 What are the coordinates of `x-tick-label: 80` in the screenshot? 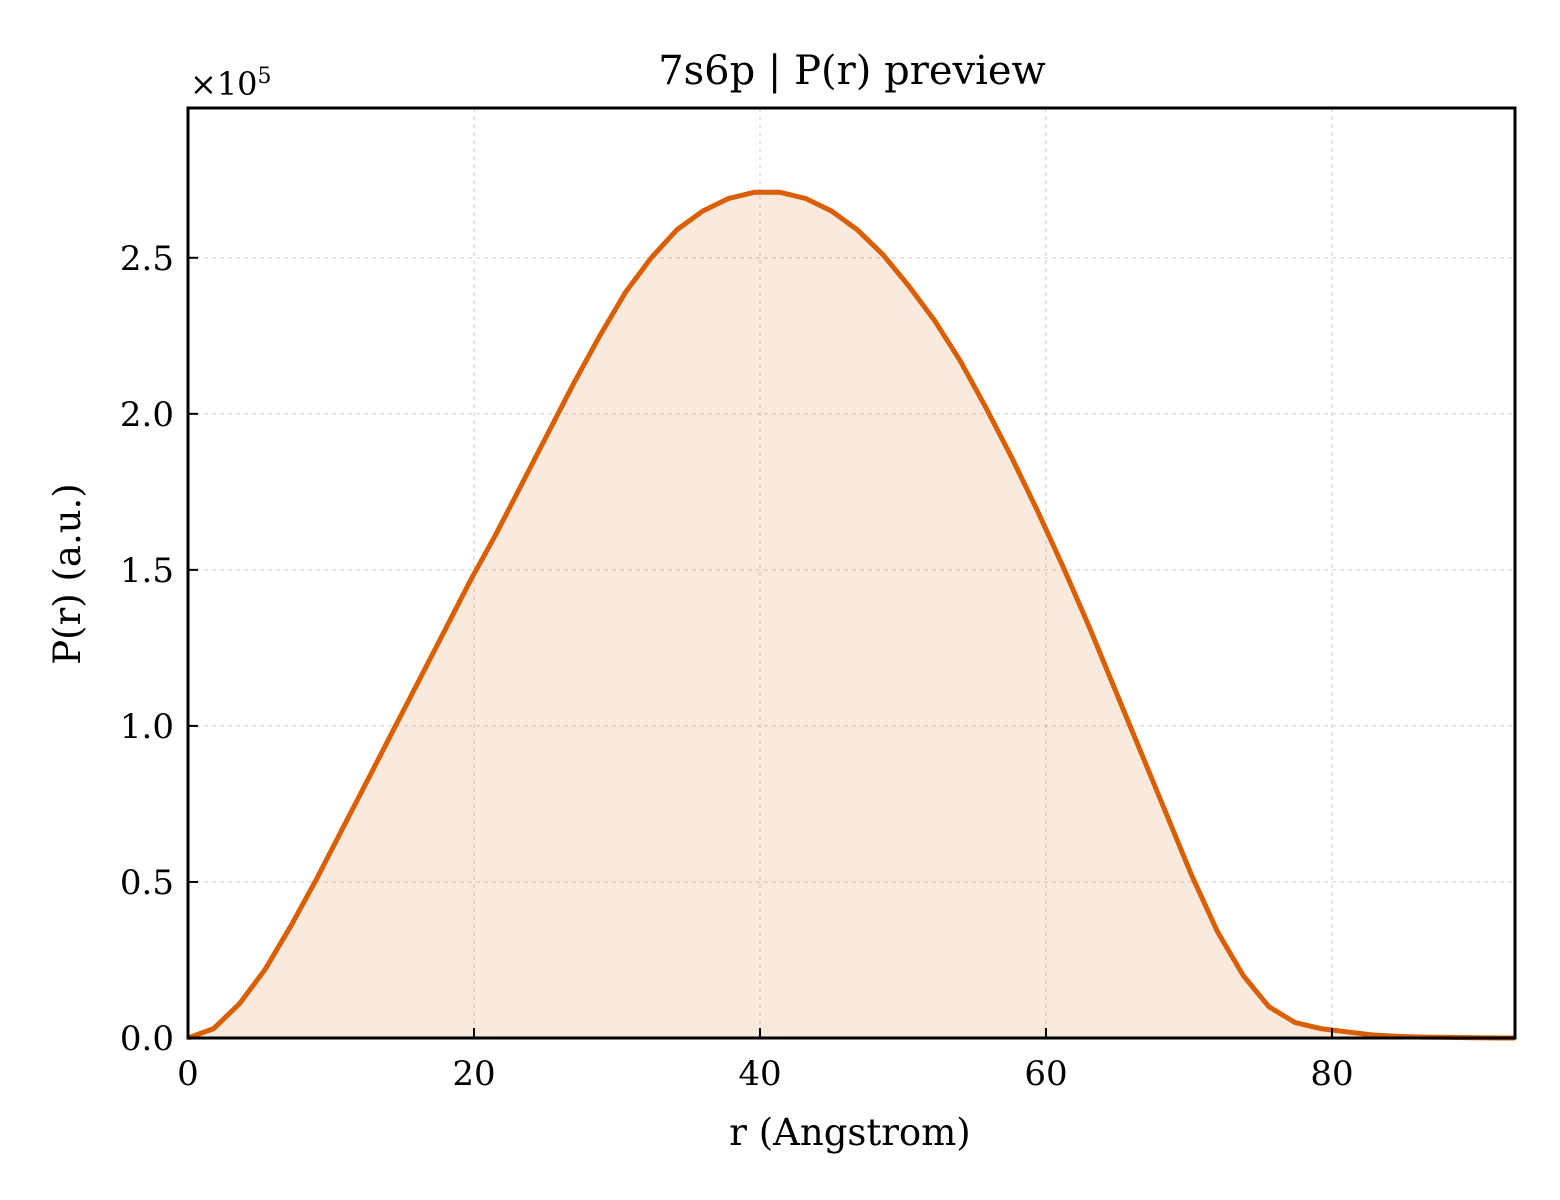 It's located at (1331, 1074).